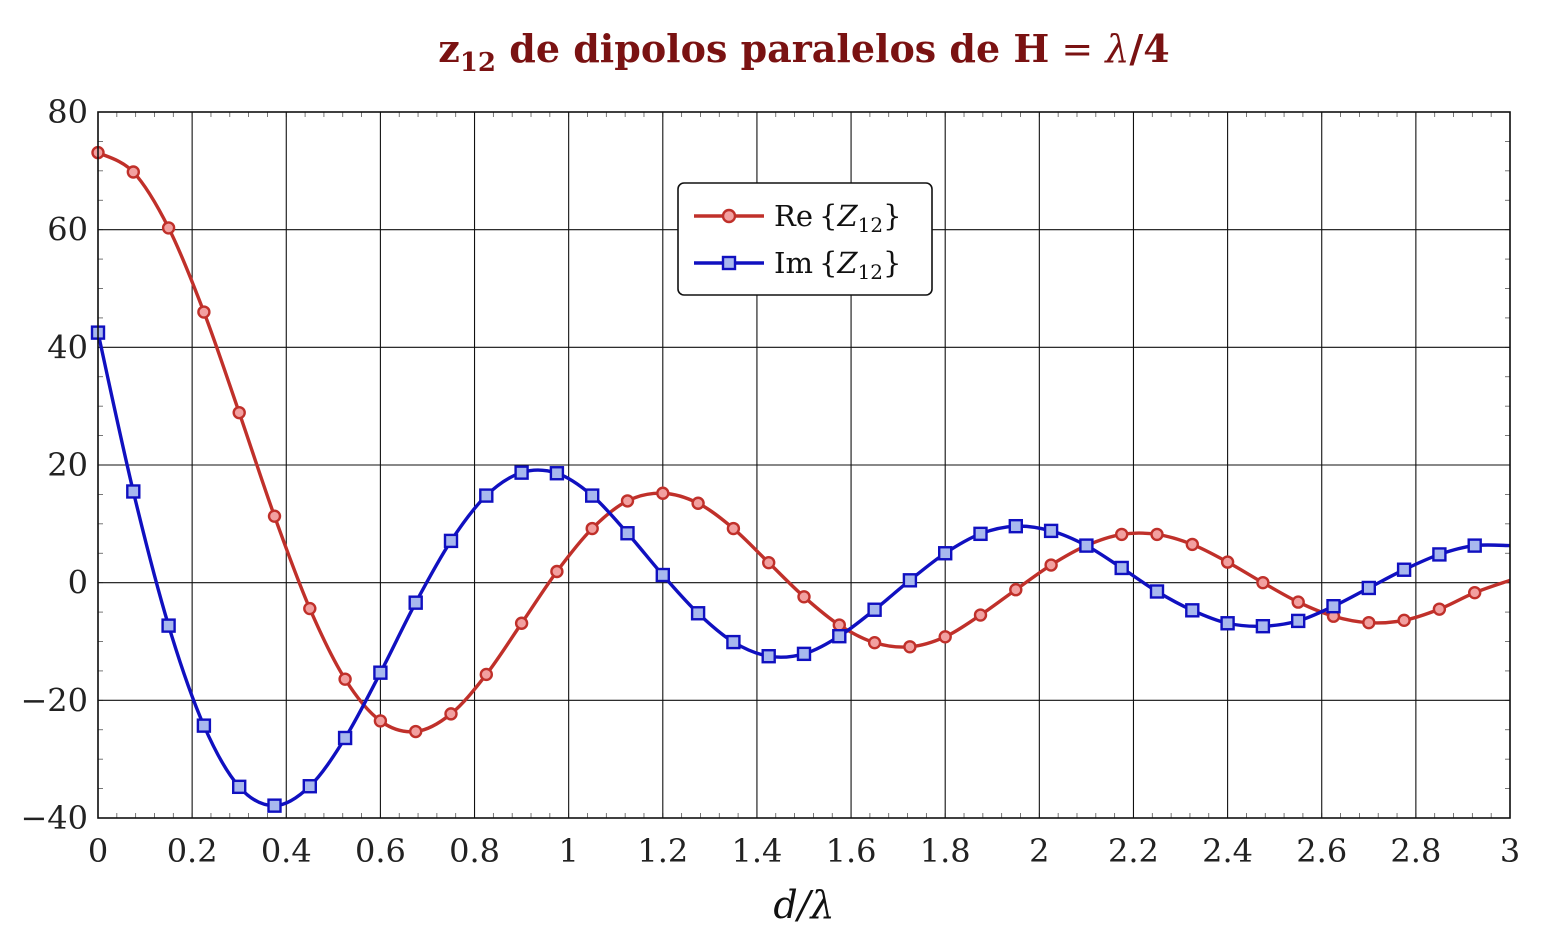  Describe the element at coordinates (54, 465) in the screenshot. I see `y-tick-labels: −40 −20 0 20 40 60 80` at that location.